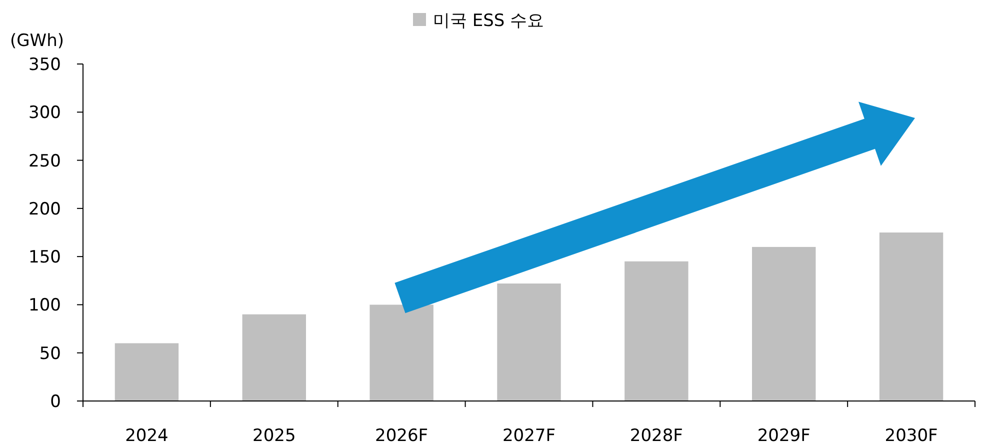 Image resolution: width=986 pixels, height=443 pixels. I want to click on y-tick-label: 300, so click(44, 113).